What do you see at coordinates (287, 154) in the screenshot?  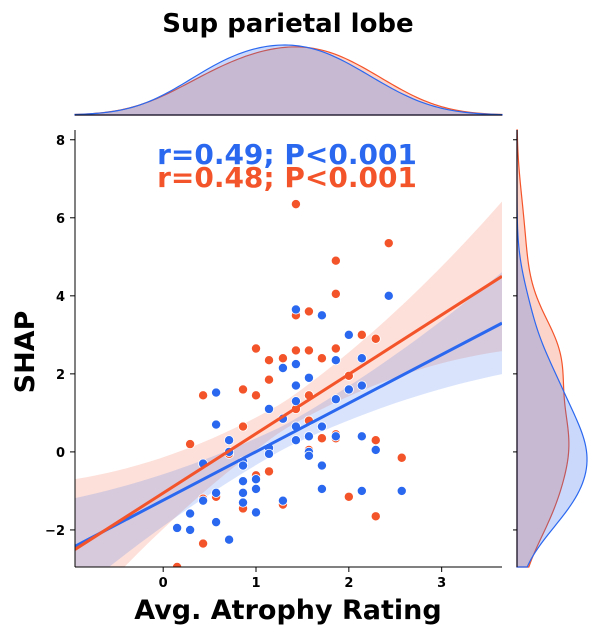 I see `correlation-annotation-blue: r=0.49; P<0.001` at bounding box center [287, 154].